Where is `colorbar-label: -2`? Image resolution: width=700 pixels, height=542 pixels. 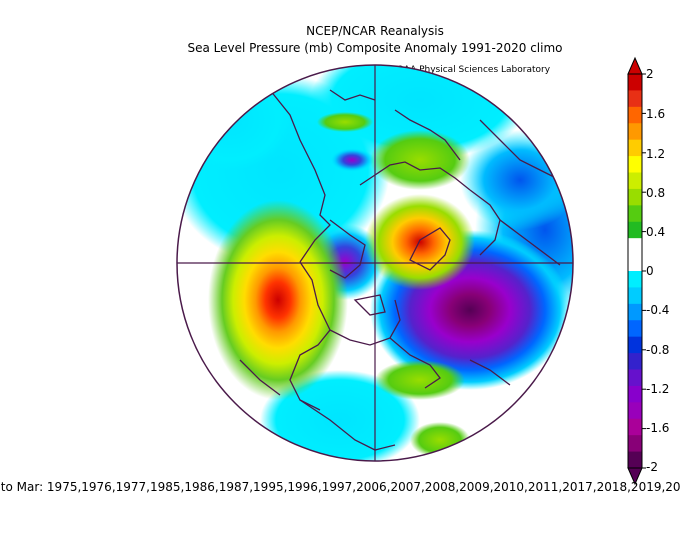 colorbar-label: -2 is located at coordinates (652, 467).